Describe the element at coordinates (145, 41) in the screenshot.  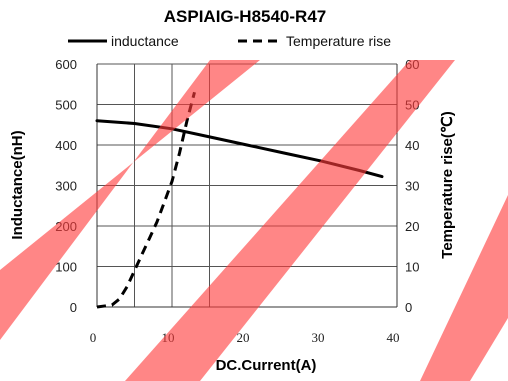
I see `legend-label-inductance: inductance` at that location.